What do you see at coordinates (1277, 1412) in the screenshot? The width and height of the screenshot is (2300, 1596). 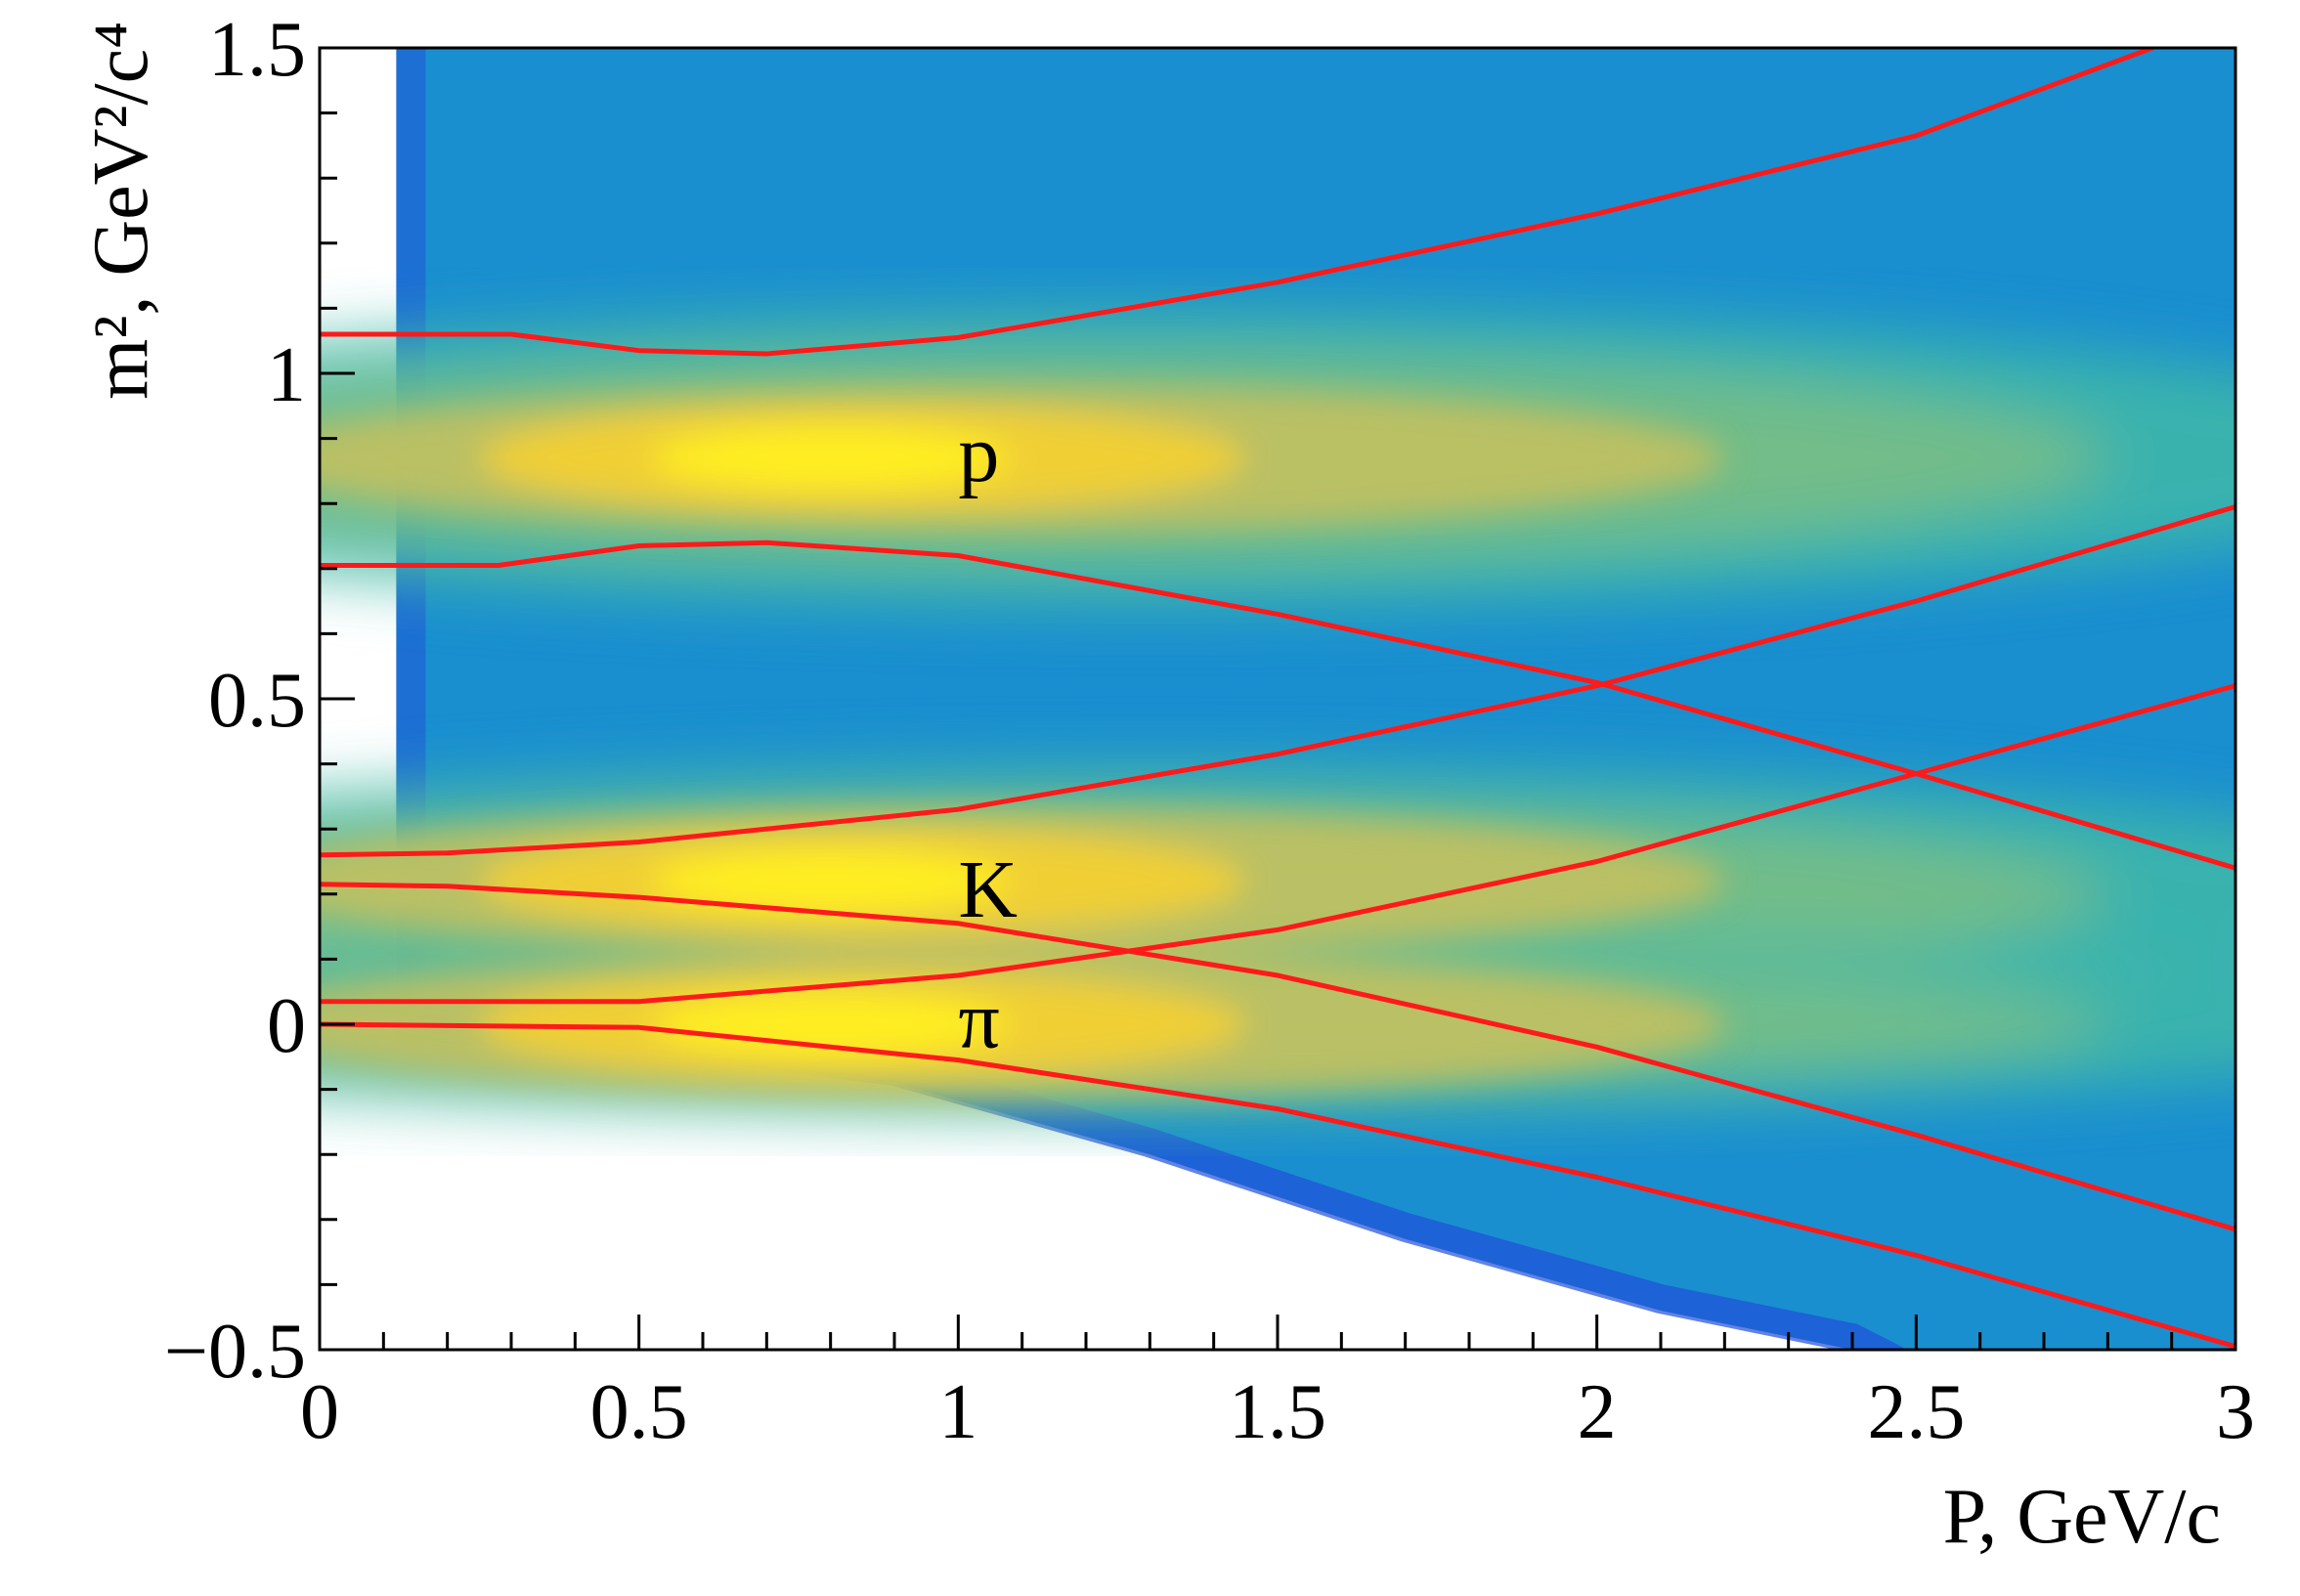 I see `x-tick-label: 1.5` at bounding box center [1277, 1412].